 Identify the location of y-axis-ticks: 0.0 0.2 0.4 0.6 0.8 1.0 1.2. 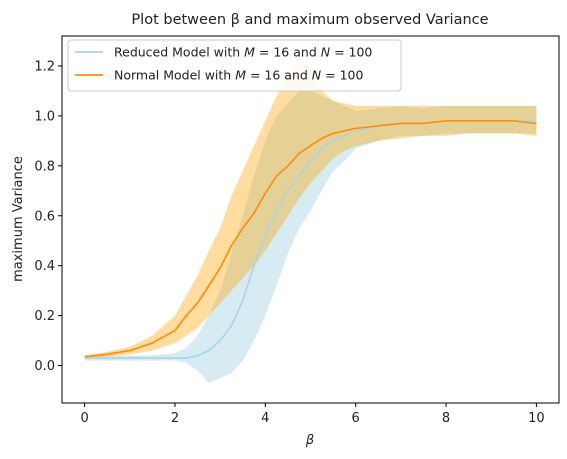
(48, 216).